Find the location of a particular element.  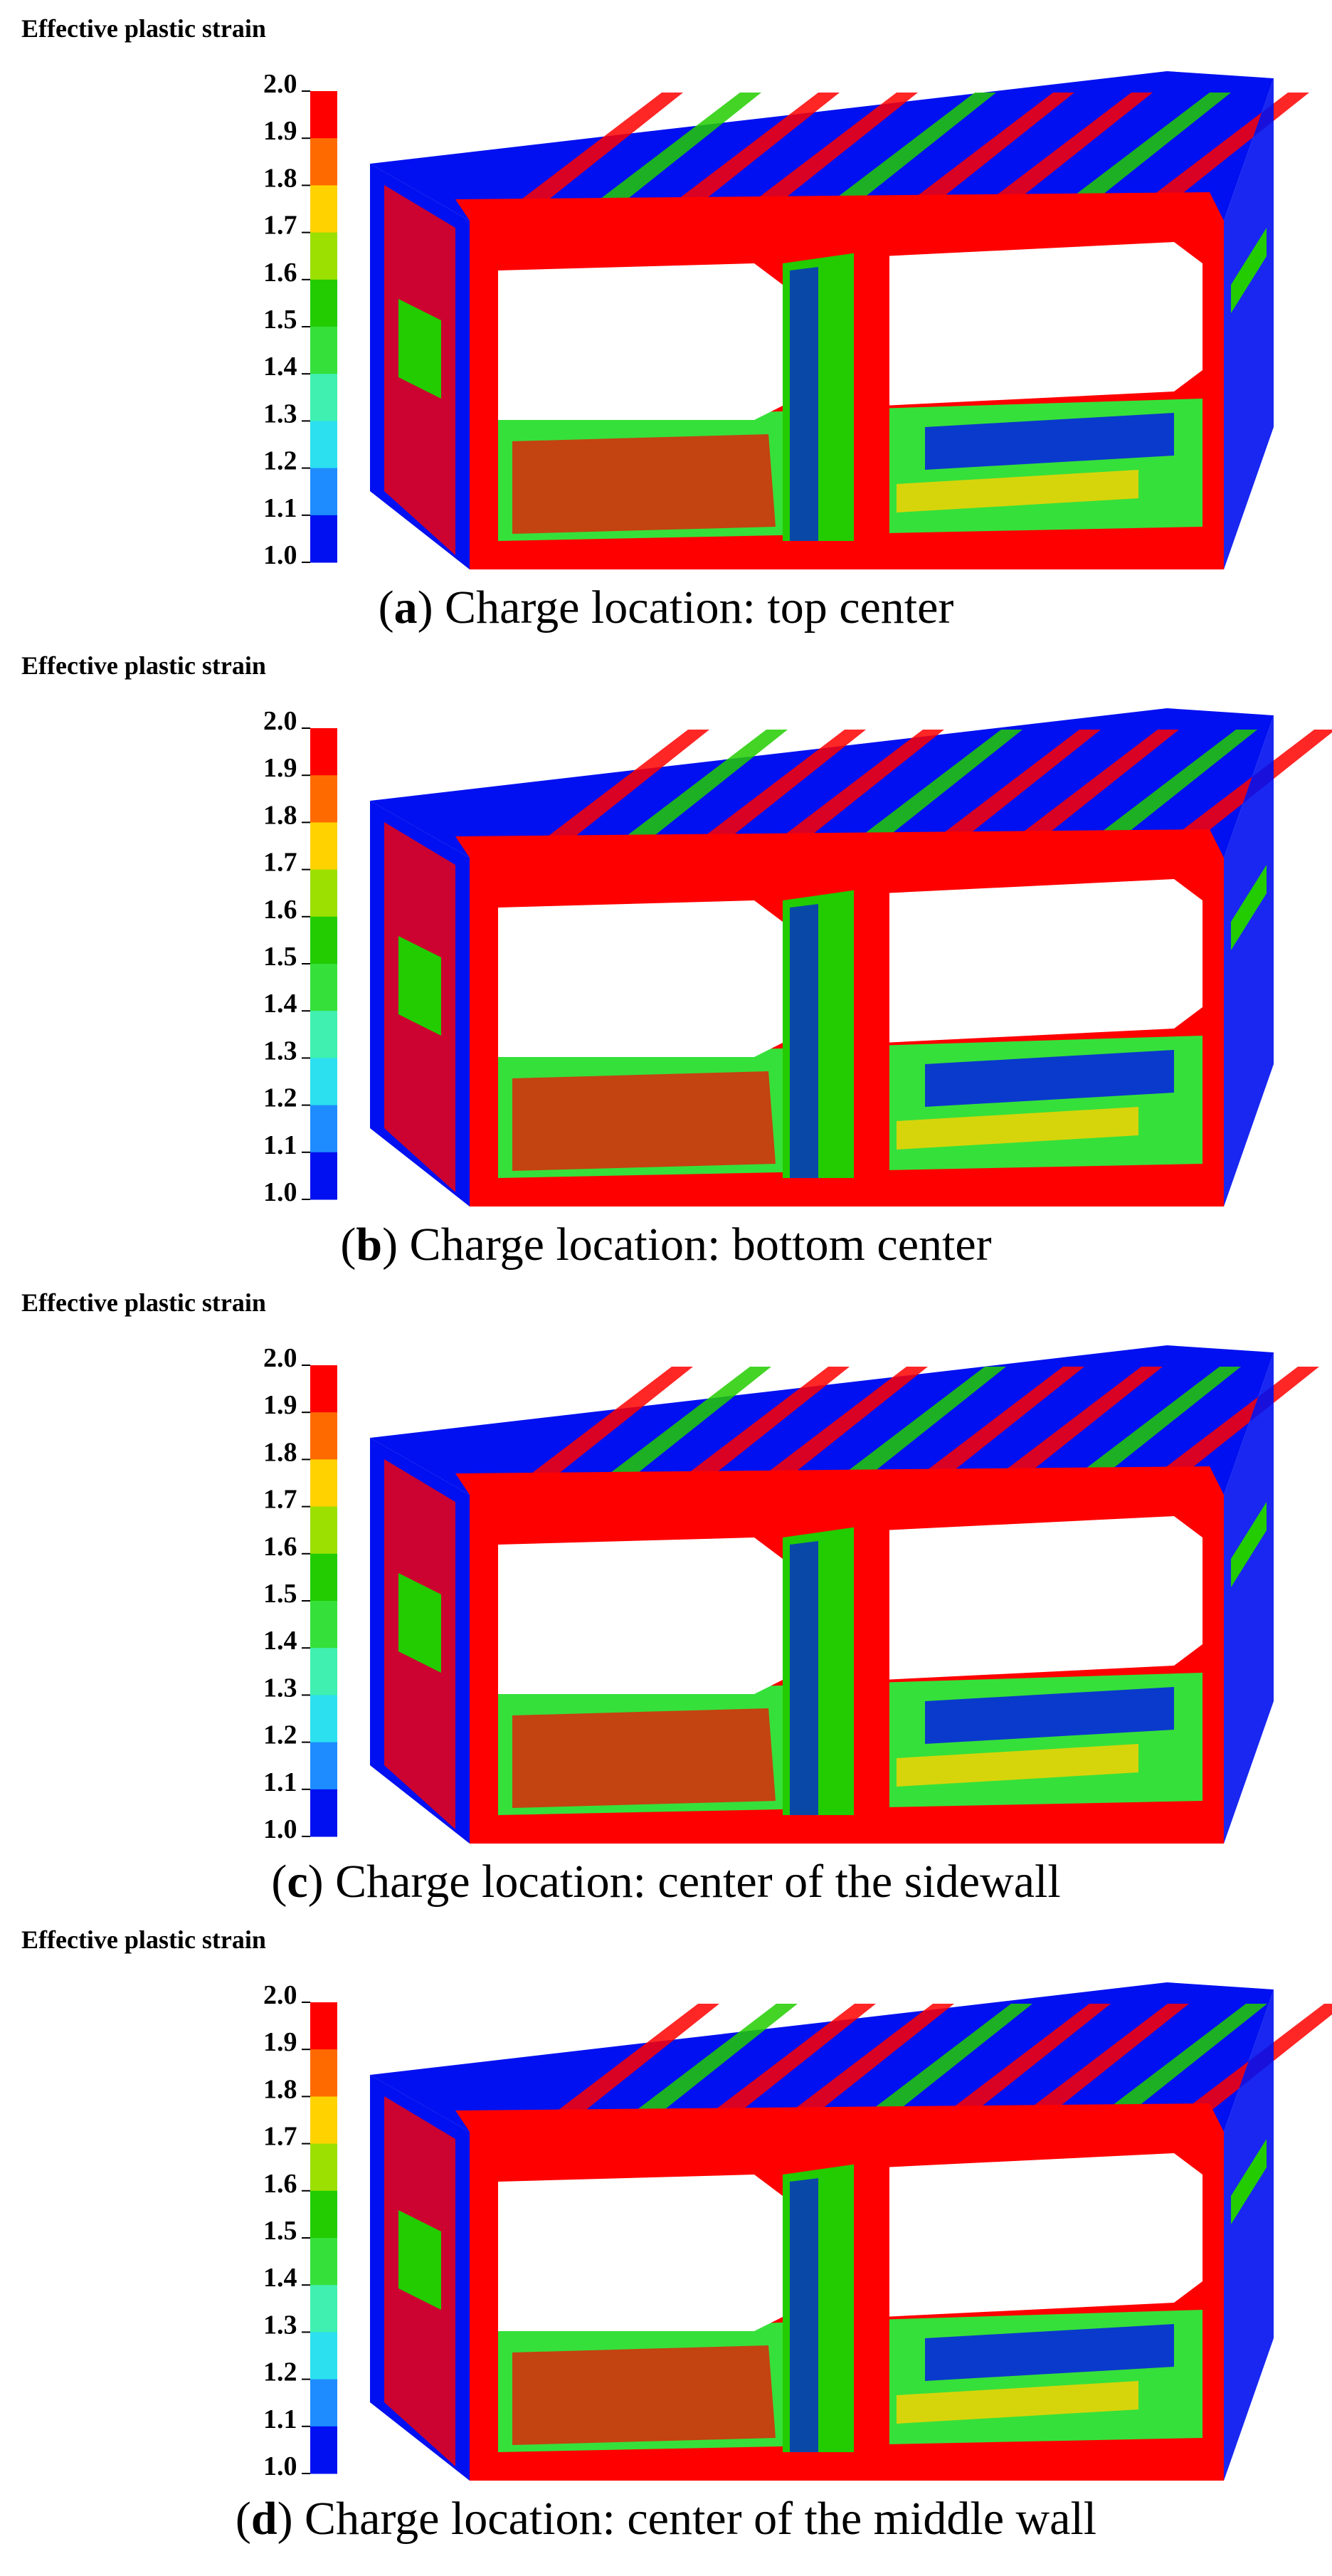

caption-part: c is located at coordinates (297, 1882).